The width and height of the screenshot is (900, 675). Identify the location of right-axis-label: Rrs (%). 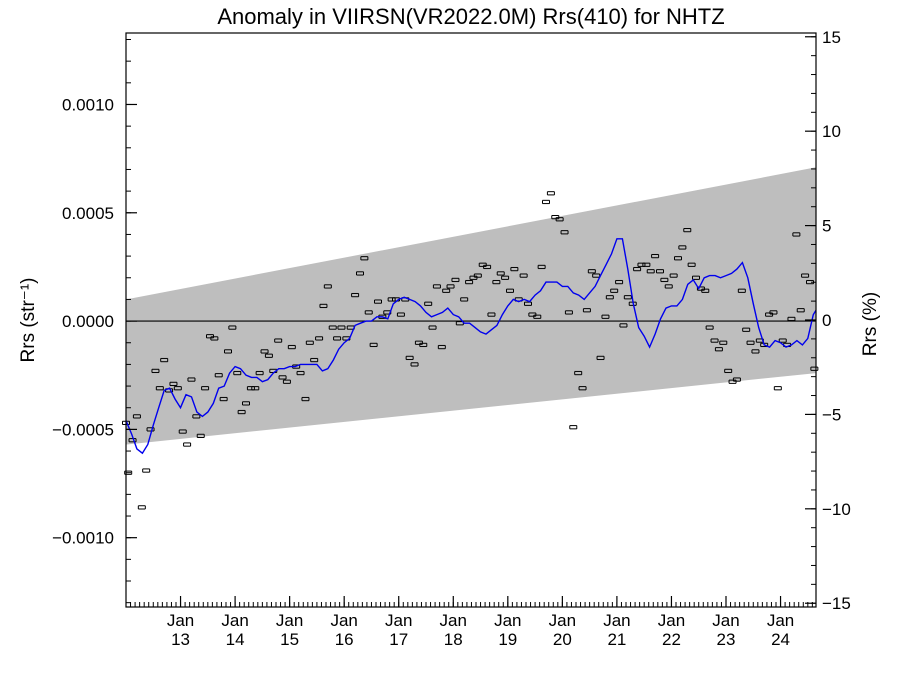
(870, 324).